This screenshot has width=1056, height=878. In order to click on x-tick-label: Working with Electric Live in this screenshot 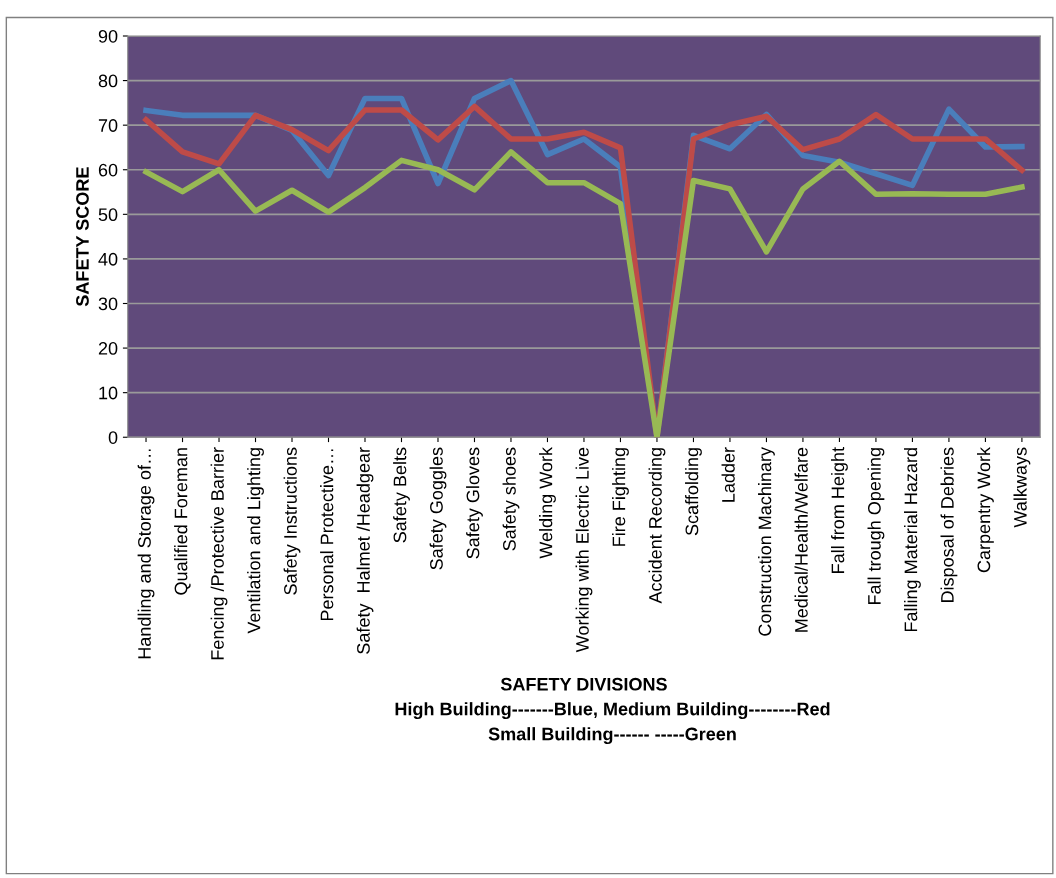, I will do `click(584, 550)`.